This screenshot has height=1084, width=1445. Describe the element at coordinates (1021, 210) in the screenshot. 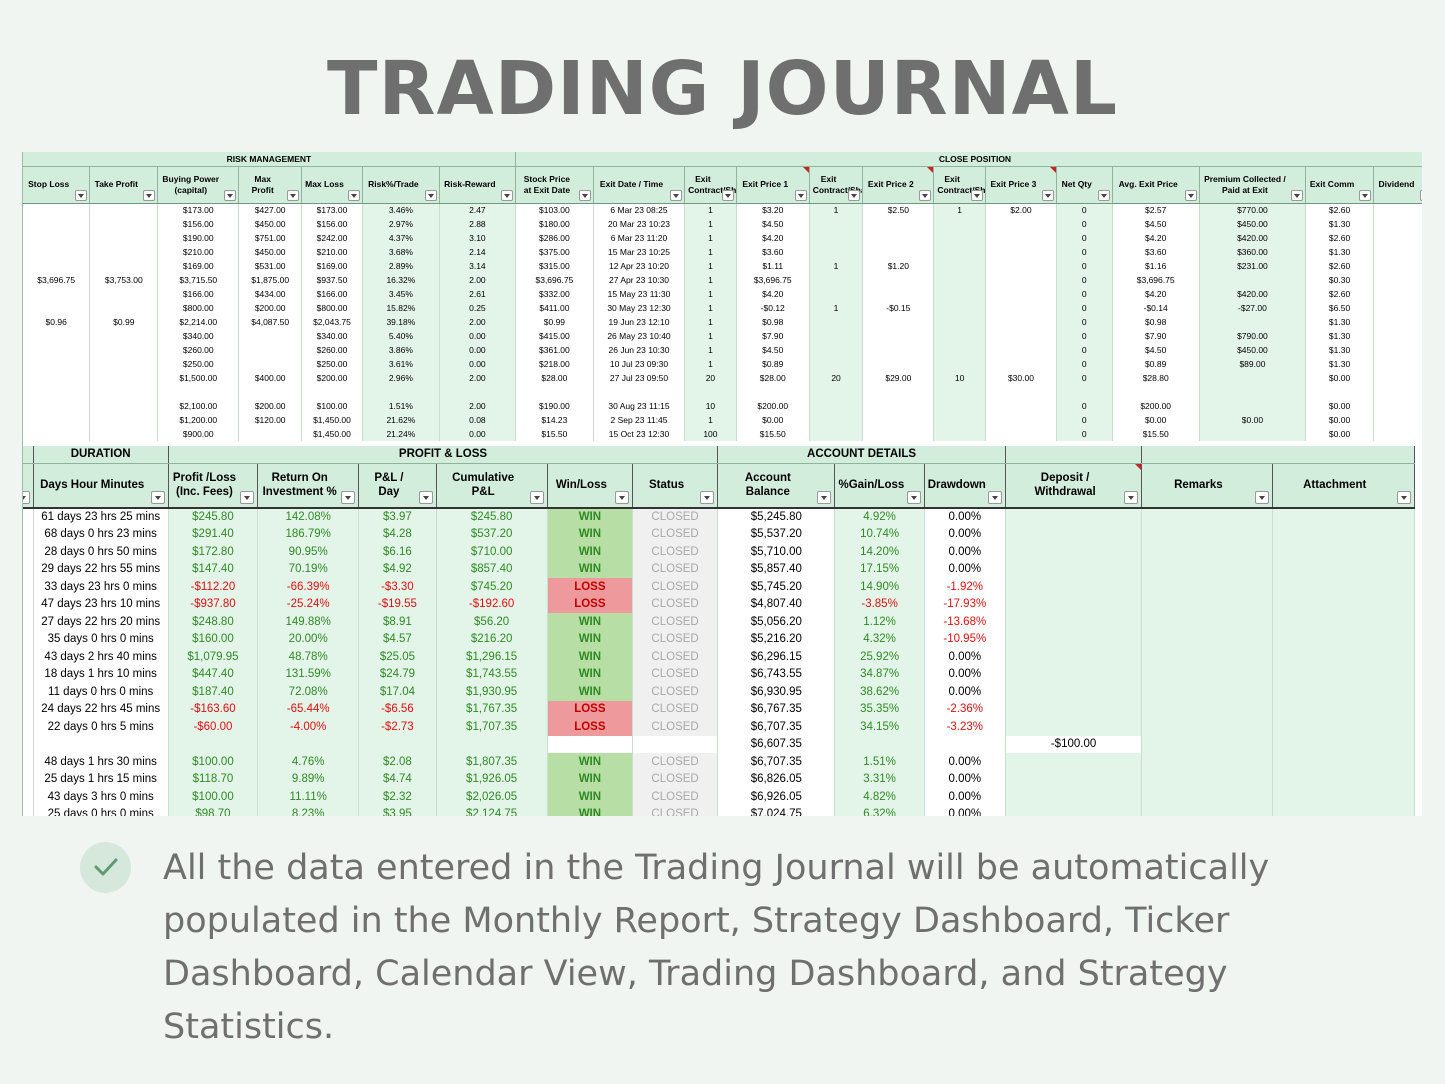

I see `cell: $2.00` at that location.